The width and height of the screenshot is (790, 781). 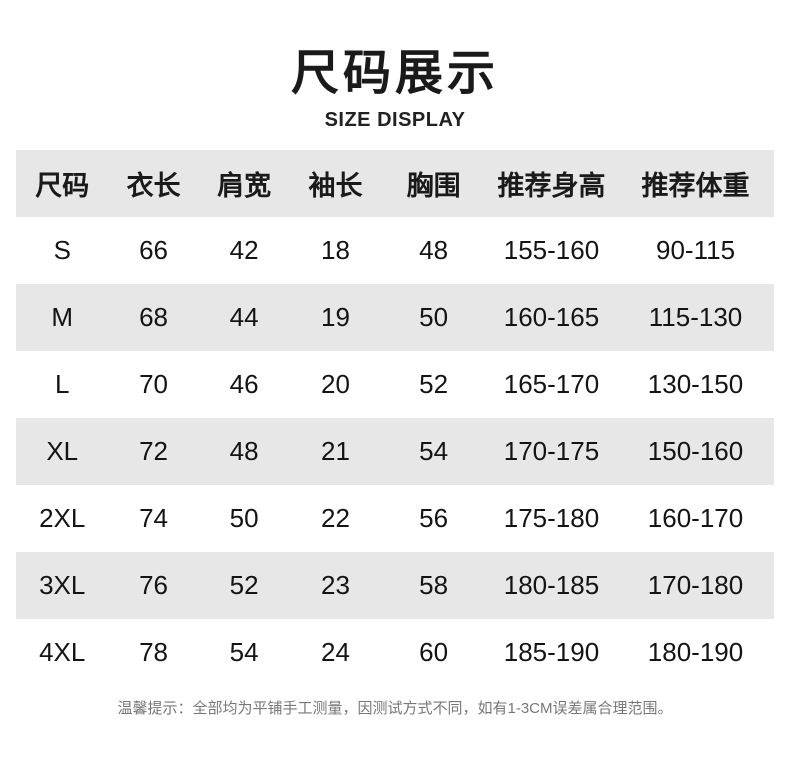 I want to click on table-cell: 22, so click(x=335, y=518).